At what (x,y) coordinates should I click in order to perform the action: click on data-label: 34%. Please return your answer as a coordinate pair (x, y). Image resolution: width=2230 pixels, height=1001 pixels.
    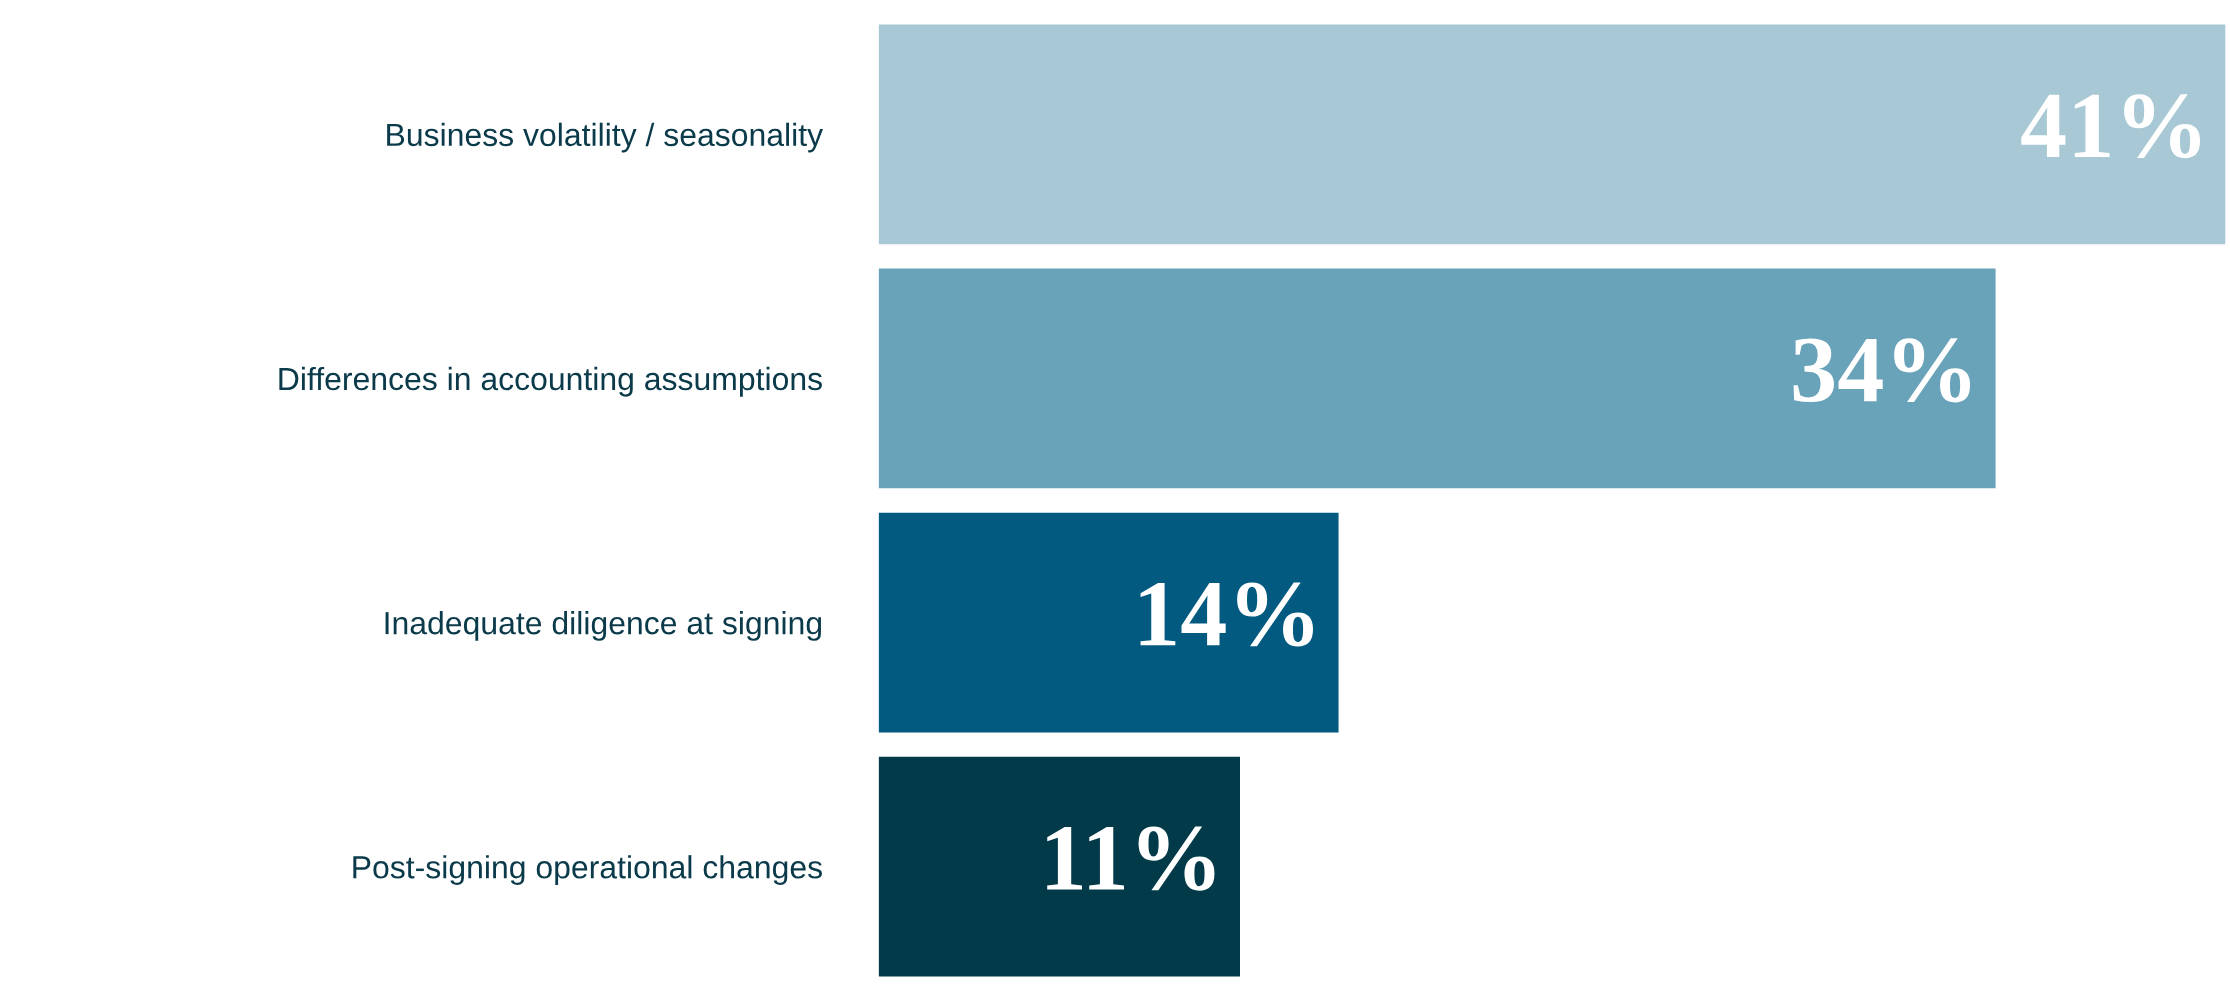
    Looking at the image, I should click on (1882, 370).